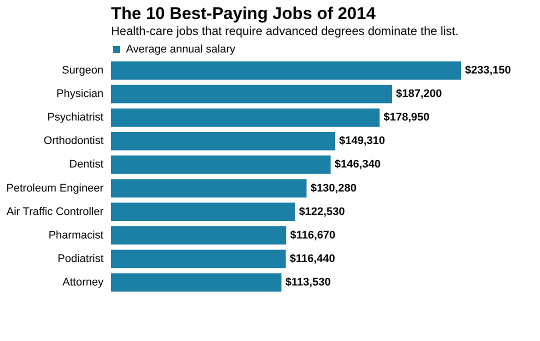 Image resolution: width=540 pixels, height=341 pixels. Describe the element at coordinates (83, 70) in the screenshot. I see `y-tick-label: Surgeon` at that location.